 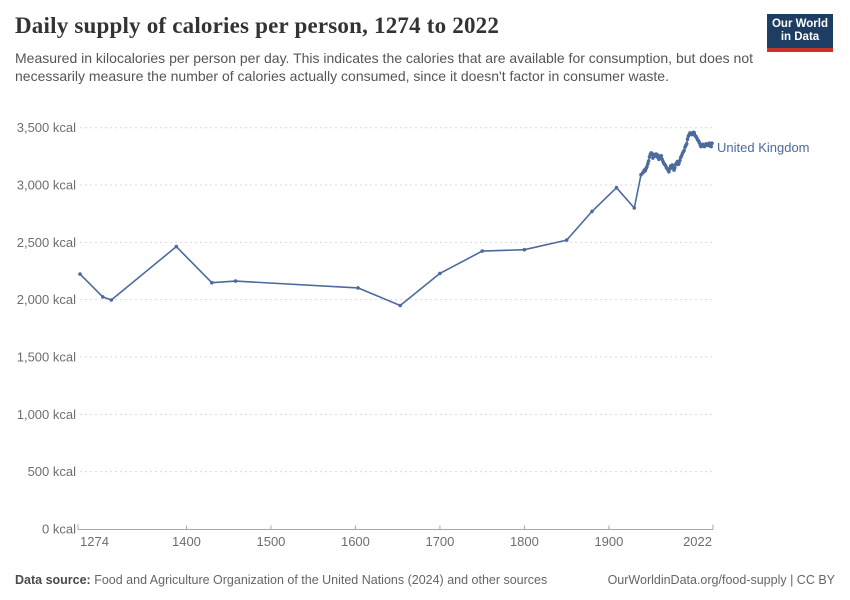 I want to click on series-label: United Kingdom, so click(x=763, y=147).